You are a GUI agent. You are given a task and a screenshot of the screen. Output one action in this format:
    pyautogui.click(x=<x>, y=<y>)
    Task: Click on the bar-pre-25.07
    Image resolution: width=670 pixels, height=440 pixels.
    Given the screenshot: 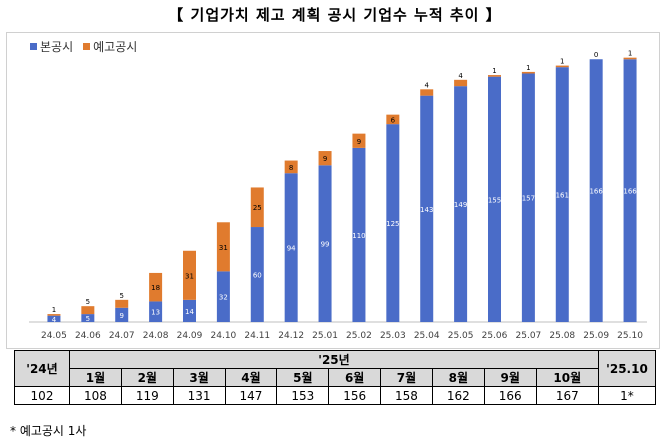 What is the action you would take?
    pyautogui.click(x=528, y=72)
    